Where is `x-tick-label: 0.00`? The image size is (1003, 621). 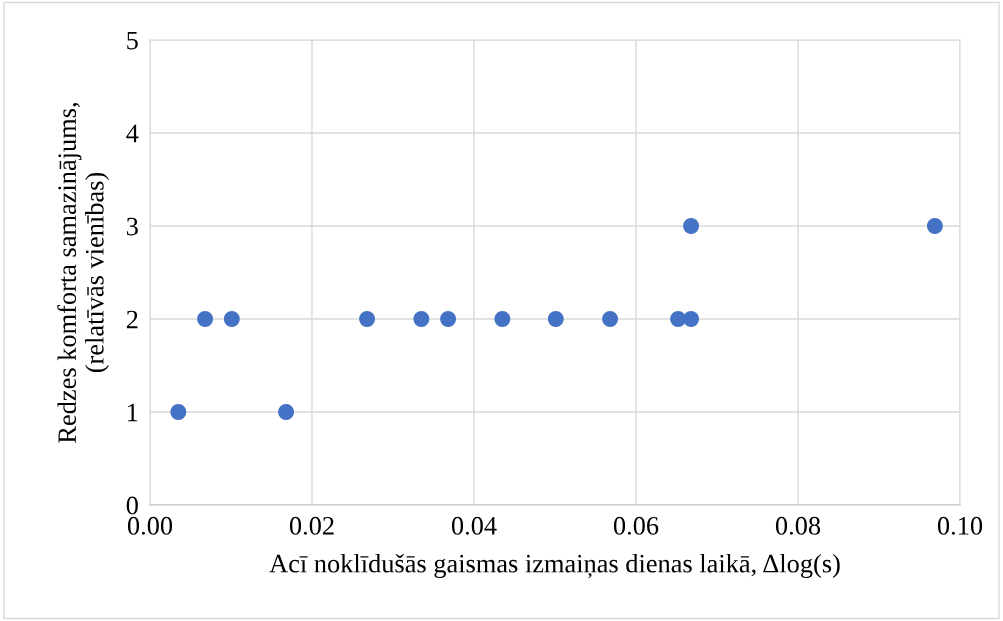
x-tick-label: 0.00 is located at coordinates (150, 525).